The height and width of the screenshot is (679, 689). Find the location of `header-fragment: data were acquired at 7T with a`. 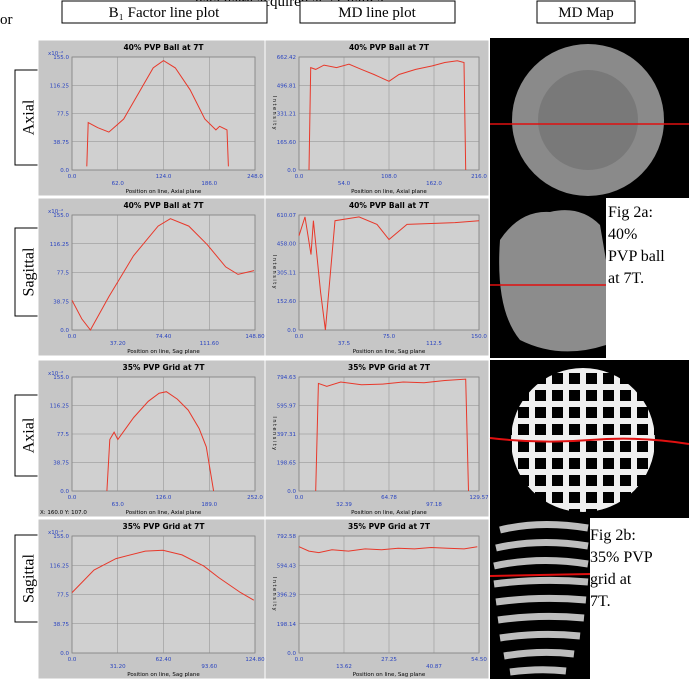

header-fragment: data were acquired at 7T with a is located at coordinates (289, 5).